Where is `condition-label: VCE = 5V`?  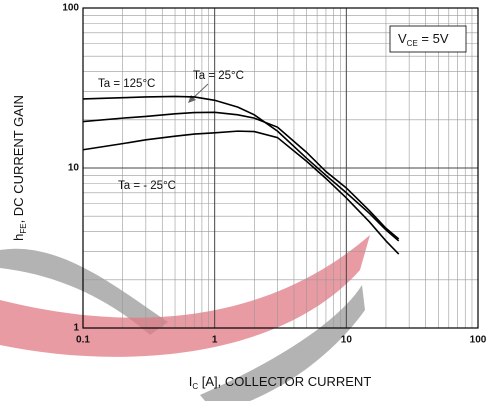 condition-label: VCE = 5V is located at coordinates (423, 39).